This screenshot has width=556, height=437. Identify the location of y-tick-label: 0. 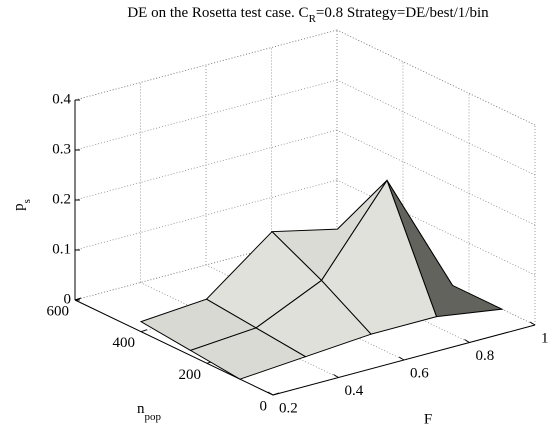
(264, 406).